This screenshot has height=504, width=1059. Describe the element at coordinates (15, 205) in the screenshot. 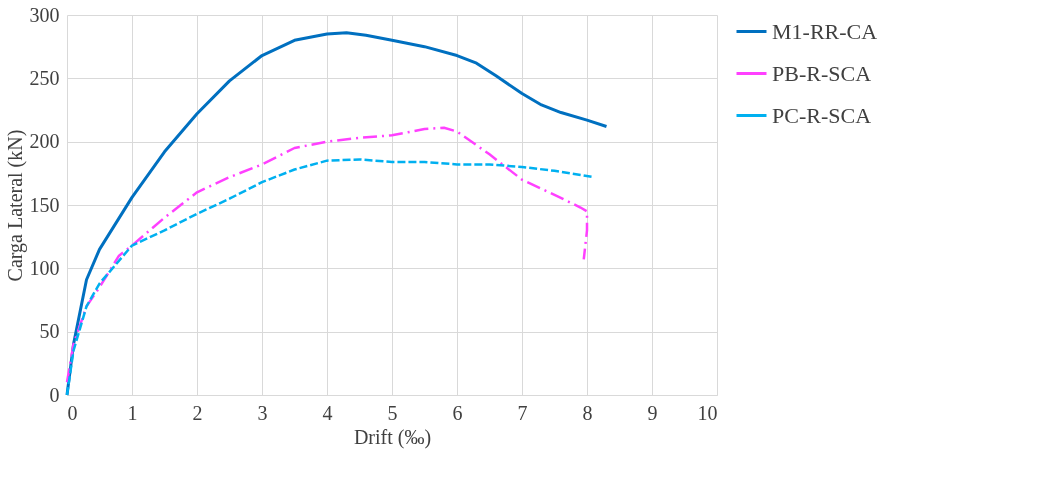

I see `y-axis-title: Carga Lateral (kN)` at that location.